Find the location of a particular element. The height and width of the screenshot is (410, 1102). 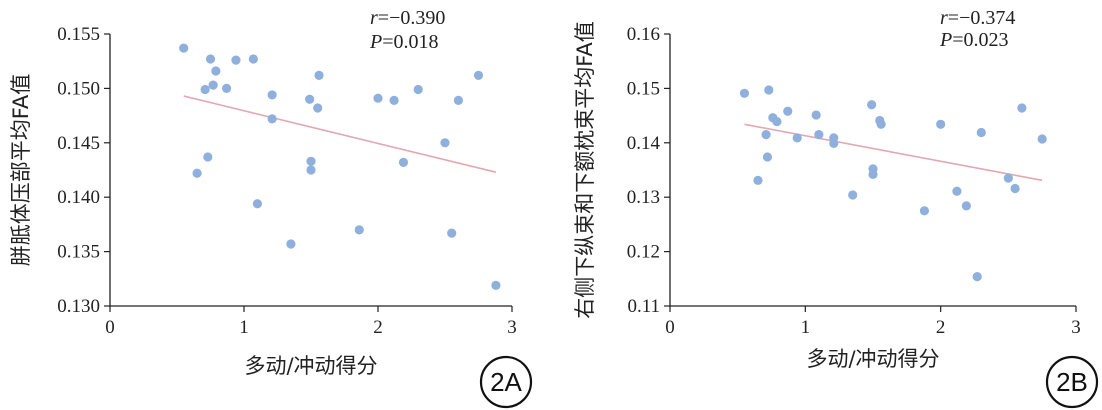

stat-r: r=−0.390 is located at coordinates (407, 18).